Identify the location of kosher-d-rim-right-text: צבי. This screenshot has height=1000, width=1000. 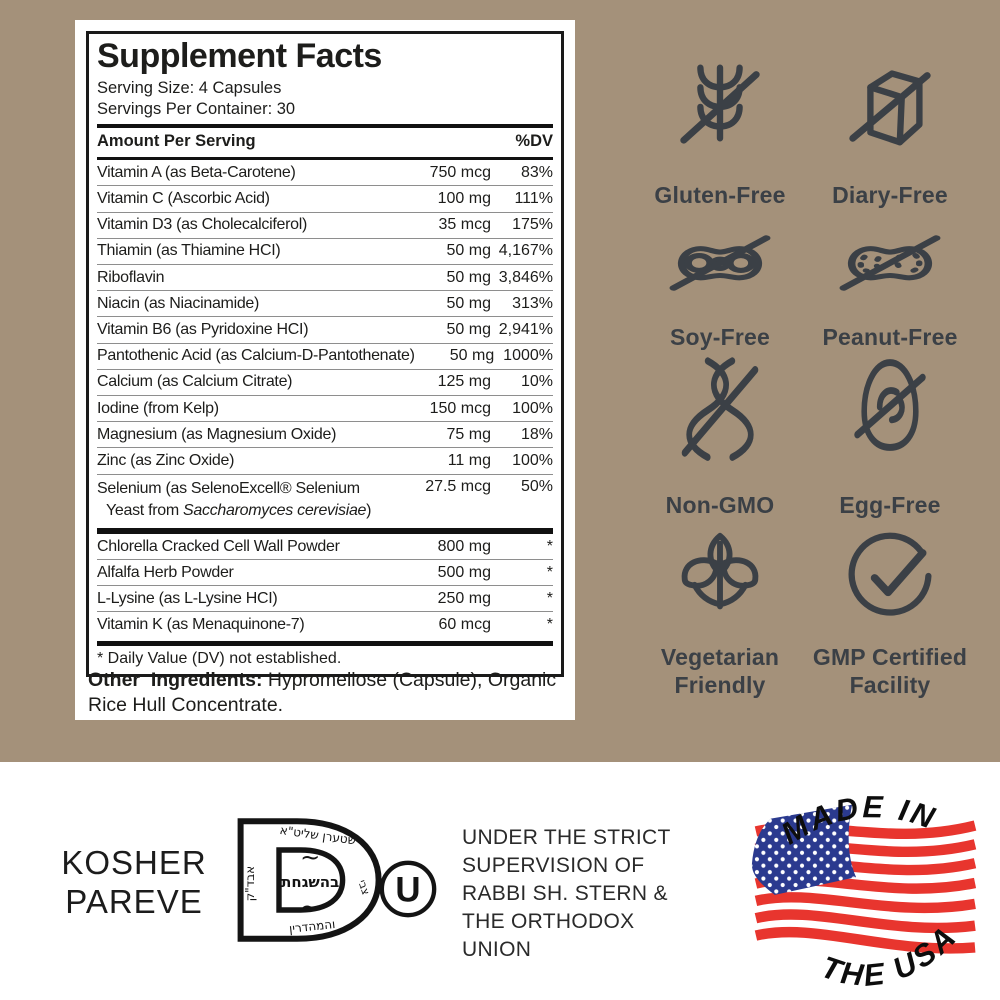
(363, 887).